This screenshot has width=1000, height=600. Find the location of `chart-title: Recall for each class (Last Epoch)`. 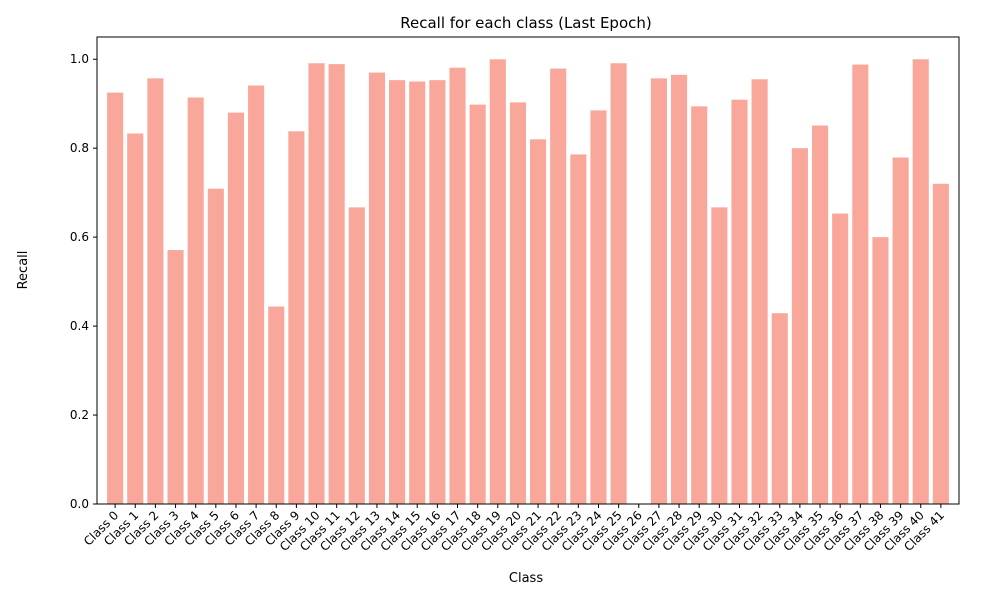

chart-title: Recall for each class (Last Epoch) is located at coordinates (526, 23).